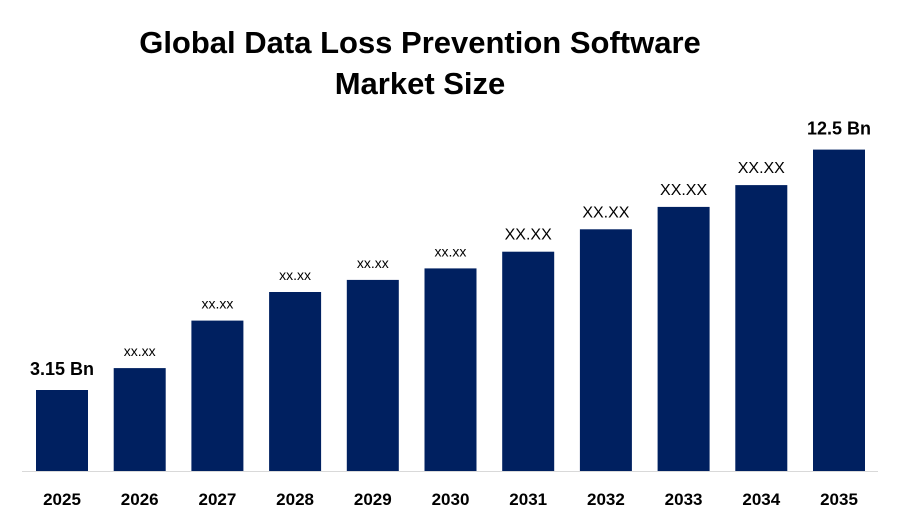  Describe the element at coordinates (373, 263) in the screenshot. I see `data-label-2029: xx.xx` at that location.